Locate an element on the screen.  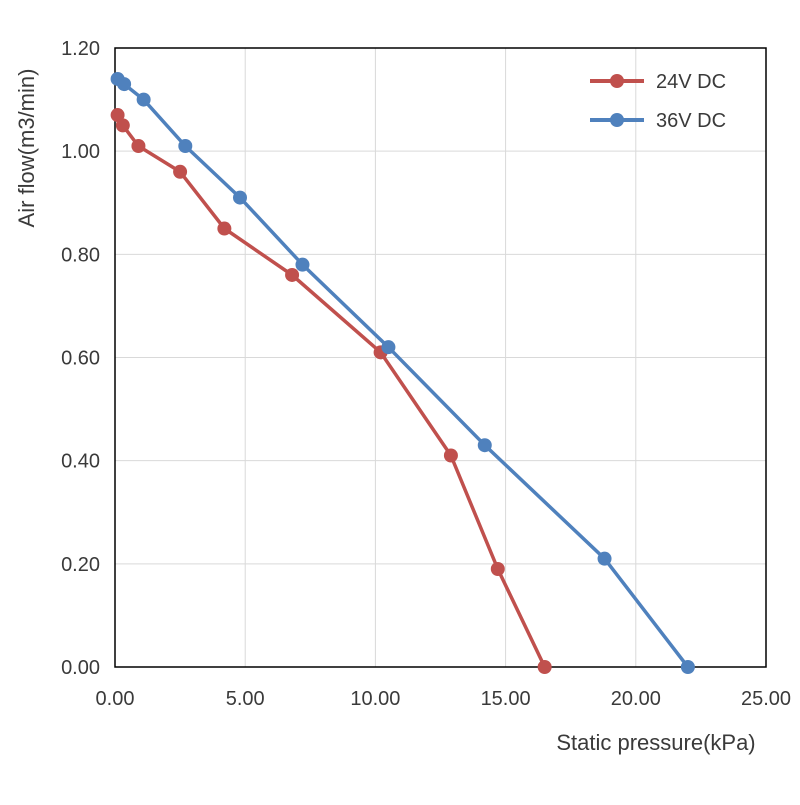
y-tick-label: 1.00 is located at coordinates (80, 152).